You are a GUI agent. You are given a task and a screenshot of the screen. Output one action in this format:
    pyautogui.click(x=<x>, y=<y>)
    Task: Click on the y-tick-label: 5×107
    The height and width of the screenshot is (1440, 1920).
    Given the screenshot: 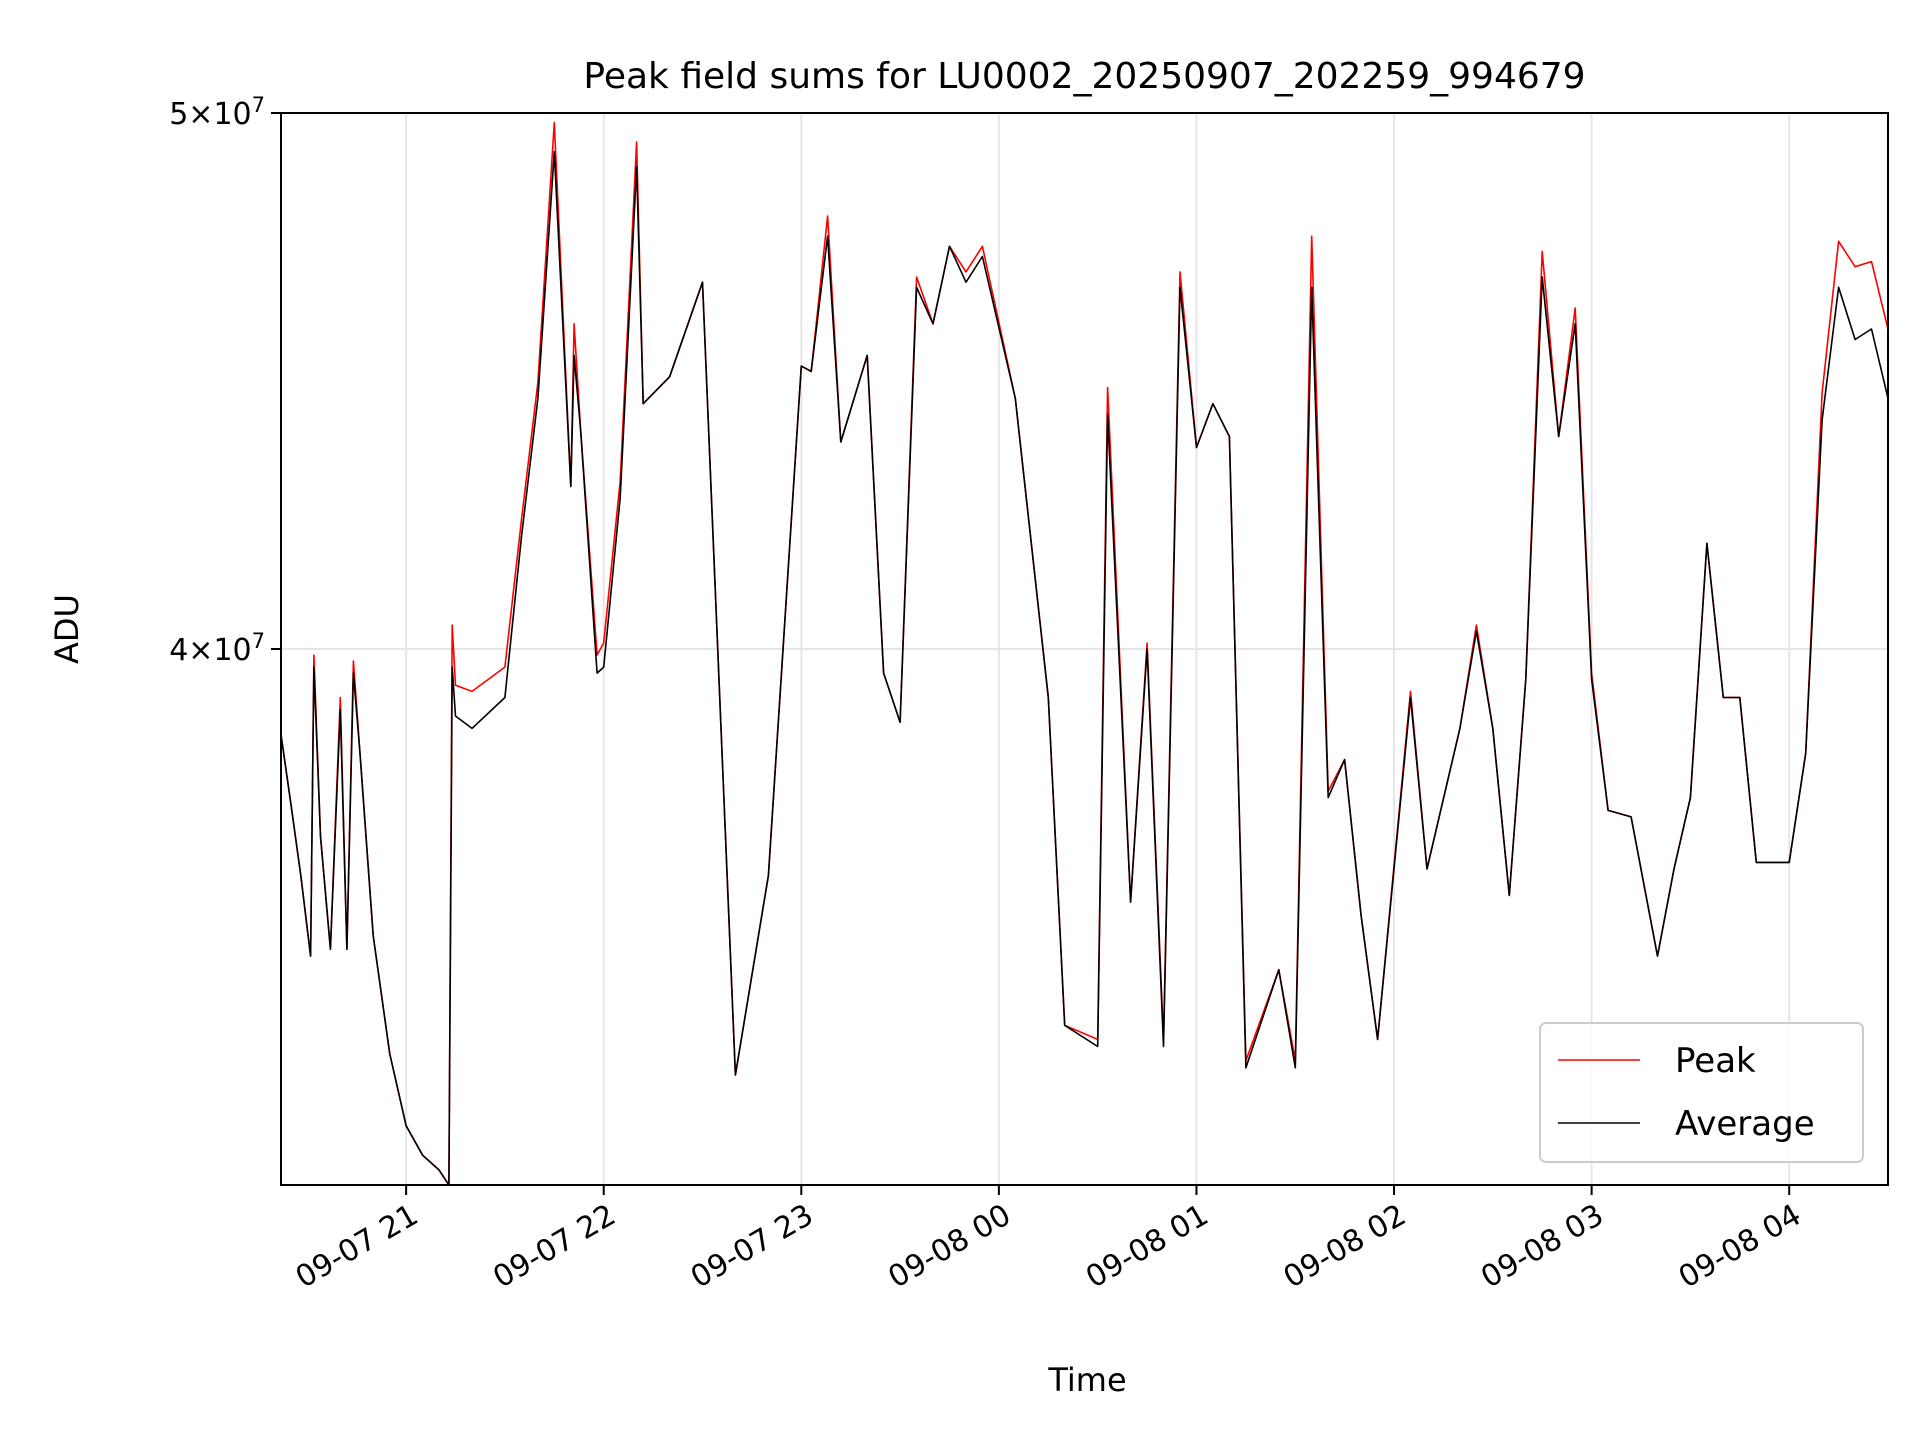 What is the action you would take?
    pyautogui.click(x=217, y=112)
    